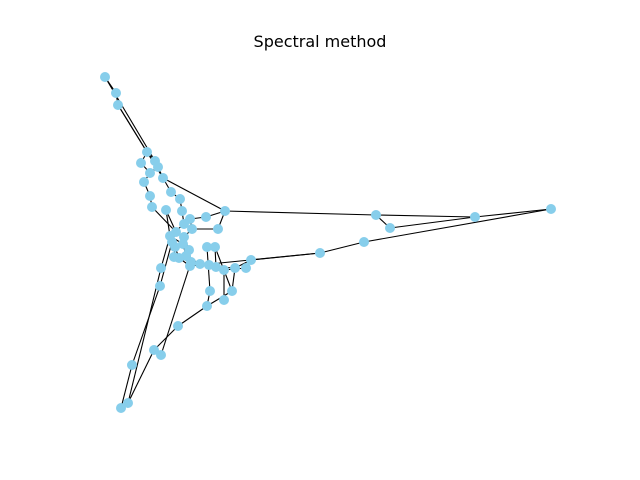 The height and width of the screenshot is (480, 640). I want to click on figure-title: Spectral method, so click(320, 41).